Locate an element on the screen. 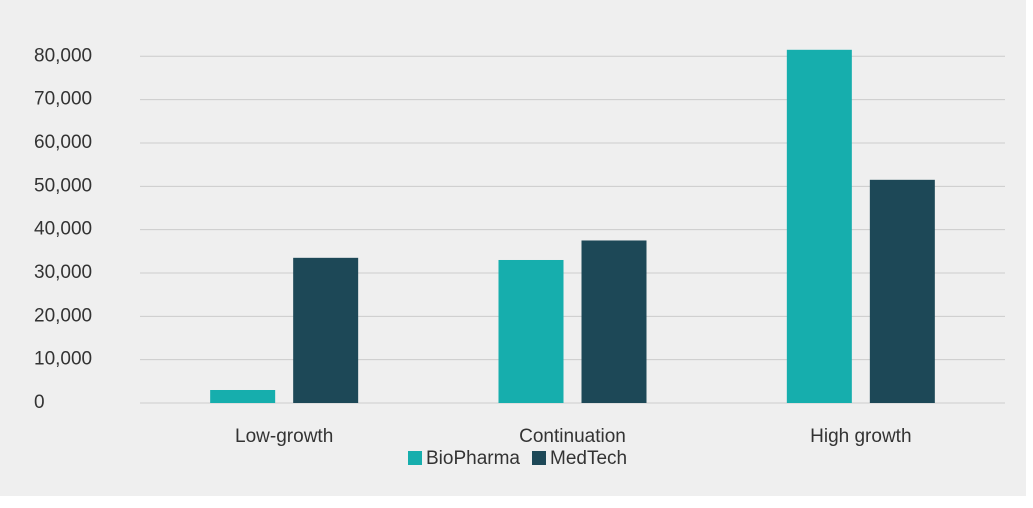 This screenshot has height=508, width=1033. y-tick-label: 20,000 is located at coordinates (63, 315).